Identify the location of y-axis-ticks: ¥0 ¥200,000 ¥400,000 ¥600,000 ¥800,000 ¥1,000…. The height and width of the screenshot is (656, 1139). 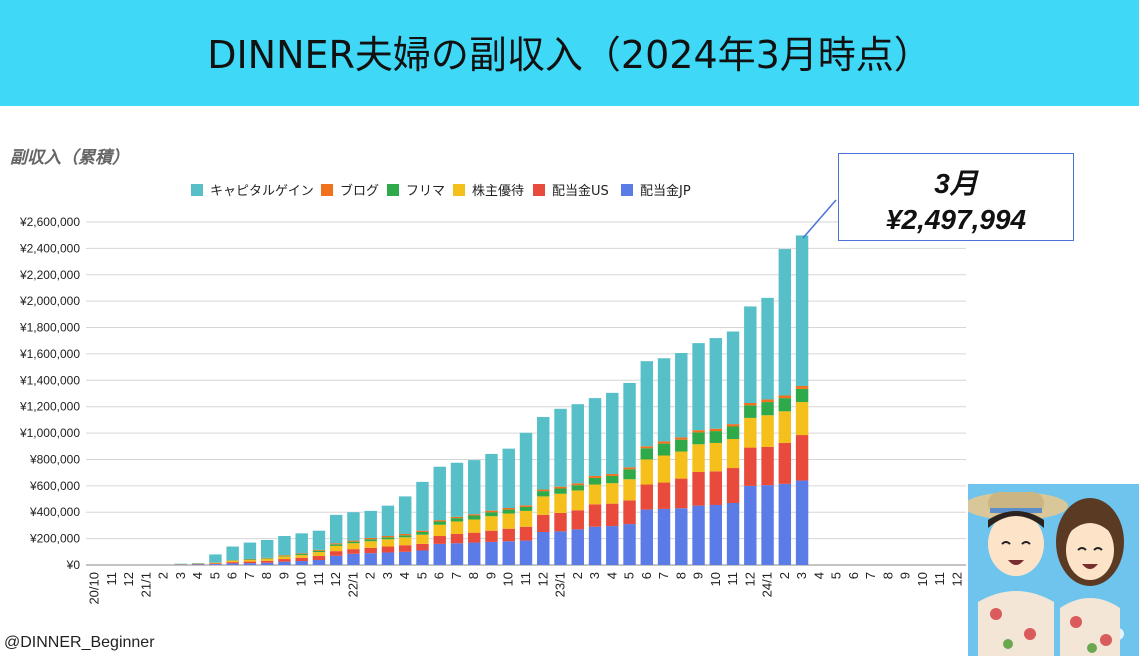
(49, 393).